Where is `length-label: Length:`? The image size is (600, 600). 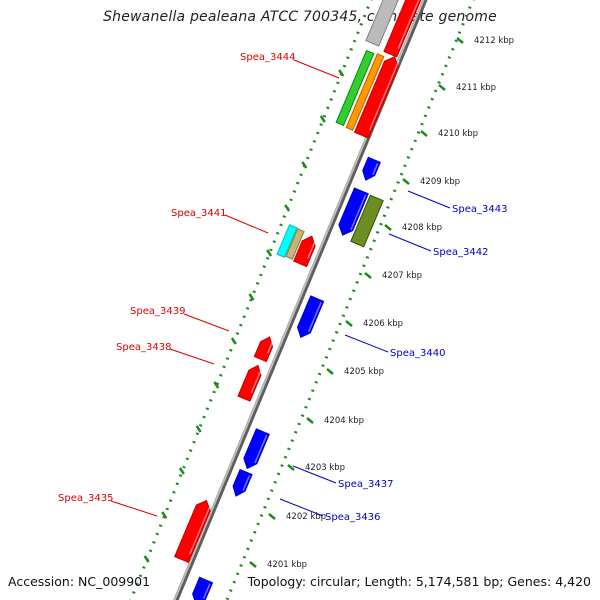 length-label: Length: is located at coordinates (388, 581).